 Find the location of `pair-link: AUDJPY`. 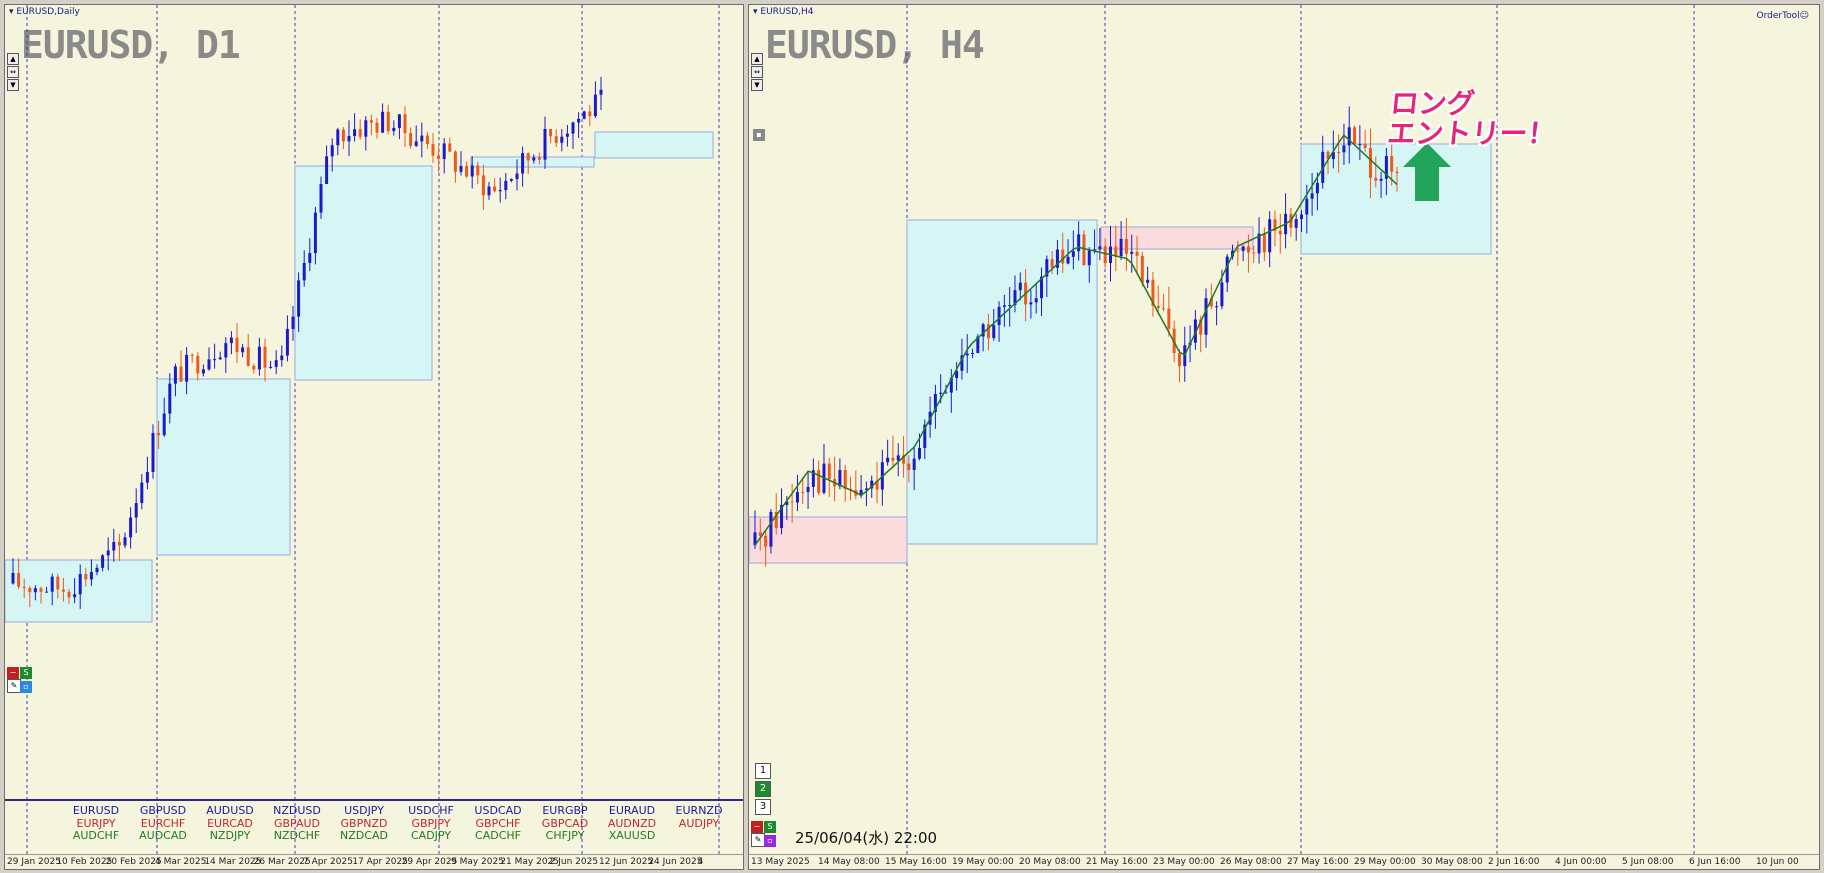

pair-link: AUDJPY is located at coordinates (699, 823).